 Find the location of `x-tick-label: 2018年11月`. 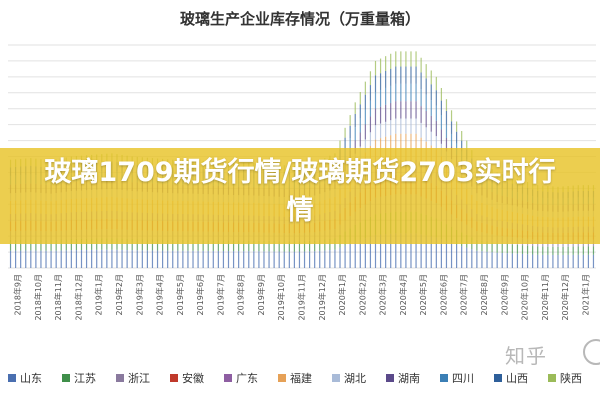

x-tick-label: 2018年11月 is located at coordinates (58, 297).